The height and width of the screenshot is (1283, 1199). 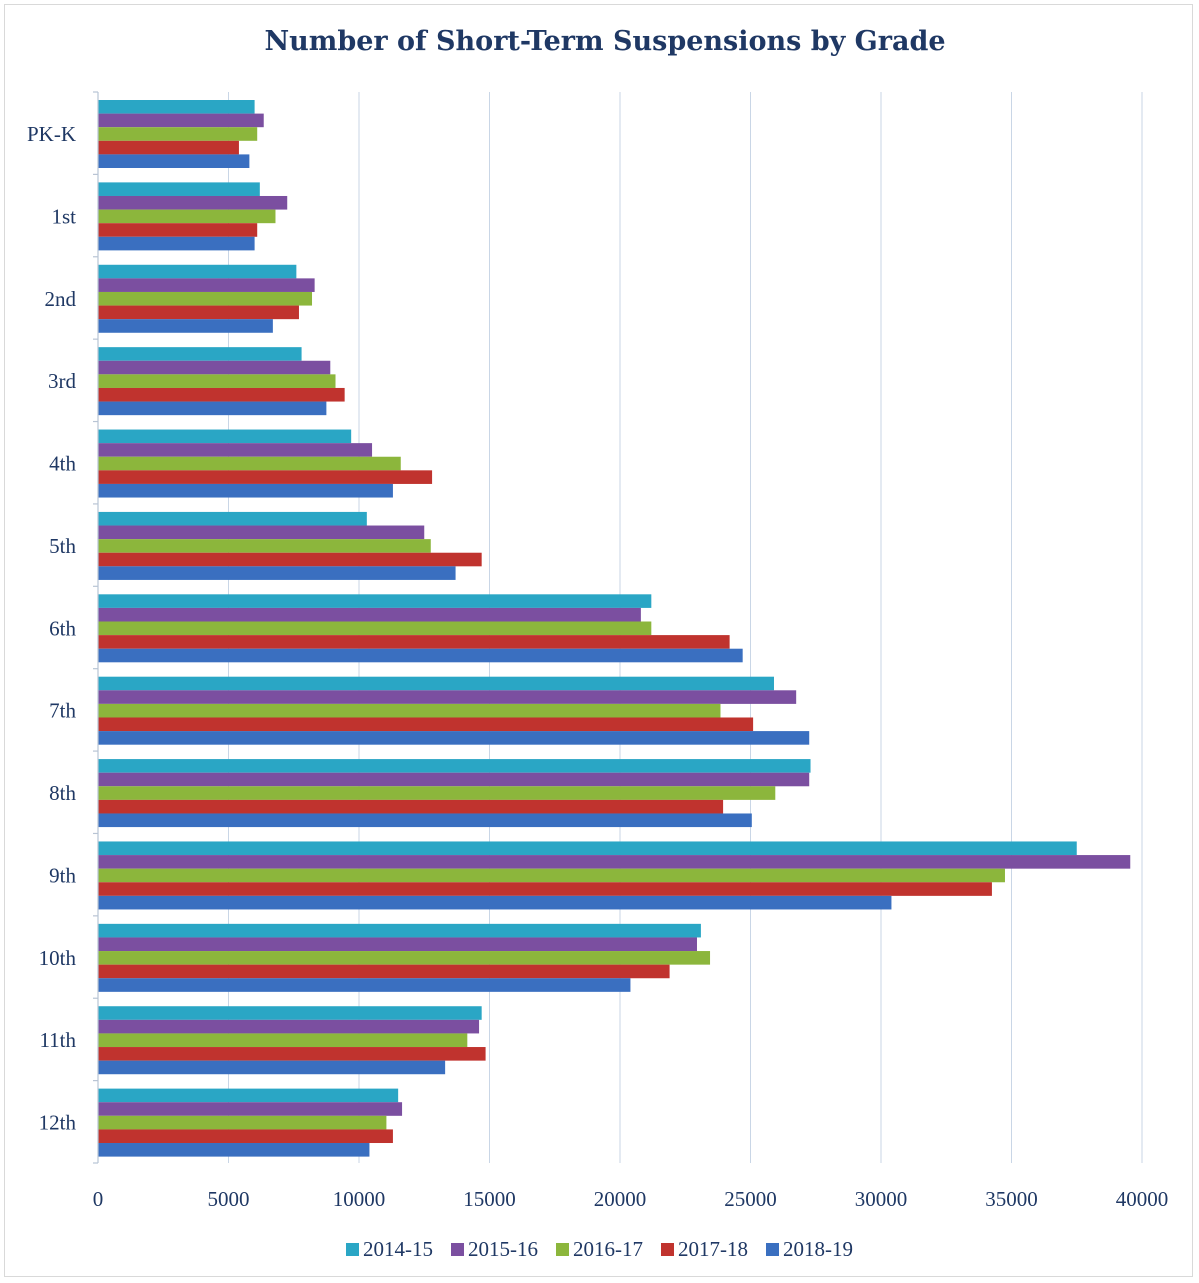 What do you see at coordinates (51, 134) in the screenshot?
I see `category-label: PK-K` at bounding box center [51, 134].